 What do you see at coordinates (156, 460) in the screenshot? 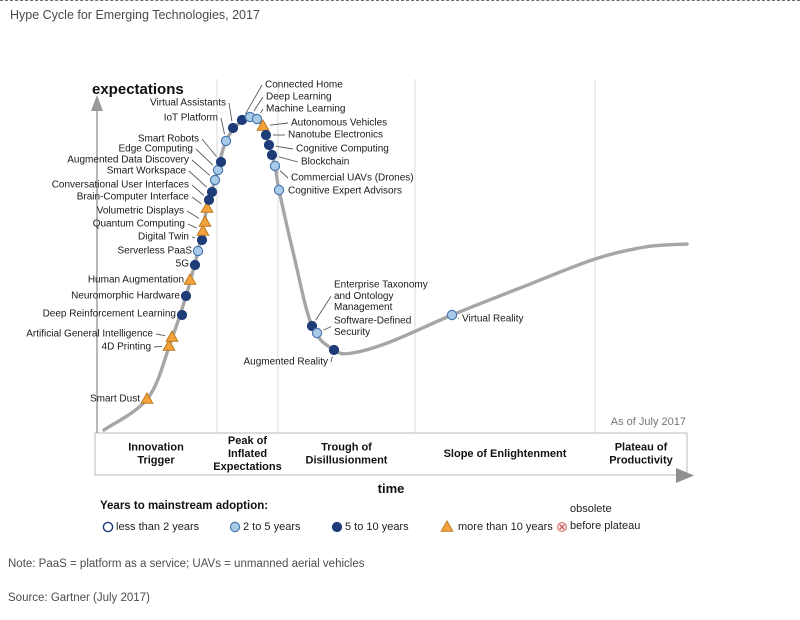
I see `phase-label: Trigger` at bounding box center [156, 460].